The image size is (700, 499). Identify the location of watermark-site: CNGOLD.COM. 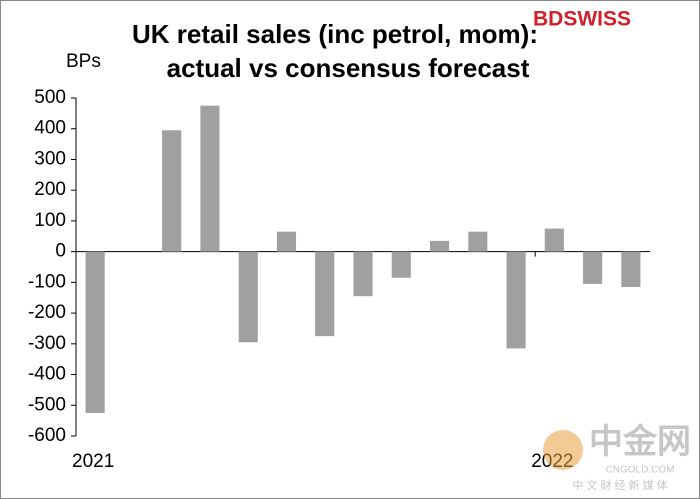
(640, 470).